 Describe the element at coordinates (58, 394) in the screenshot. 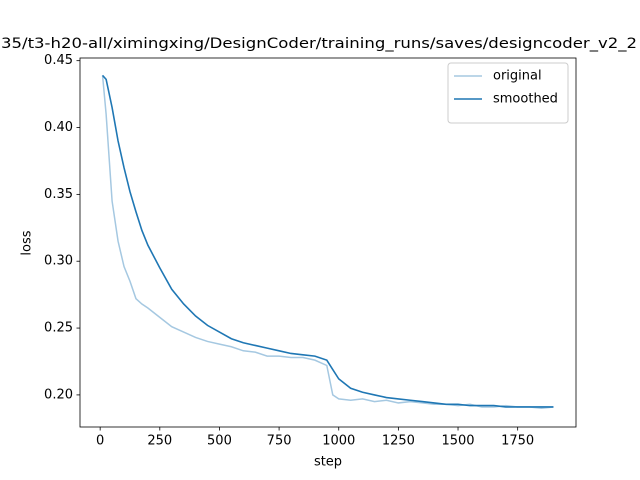

I see `y-tick-label: 0.20` at that location.